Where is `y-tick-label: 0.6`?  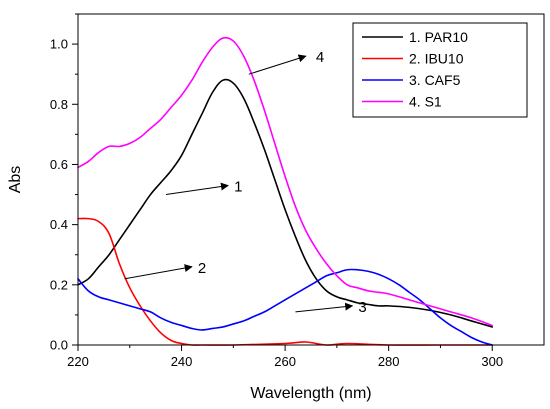 y-tick-label: 0.6 is located at coordinates (59, 164).